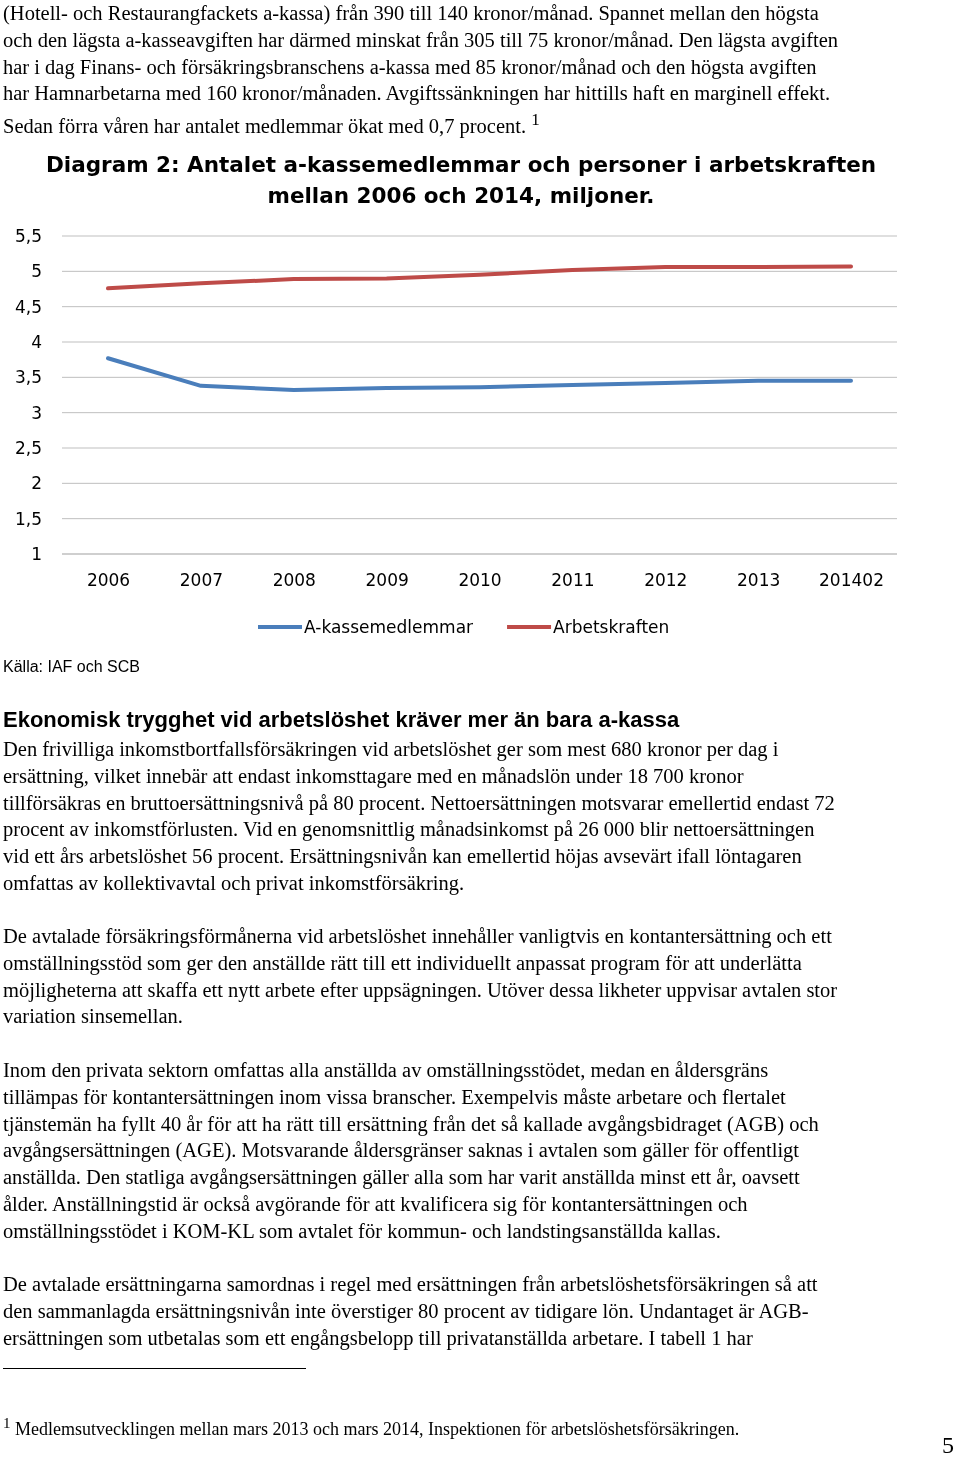 The height and width of the screenshot is (1460, 960). Describe the element at coordinates (294, 580) in the screenshot. I see `x-tick-label: 2008` at that location.